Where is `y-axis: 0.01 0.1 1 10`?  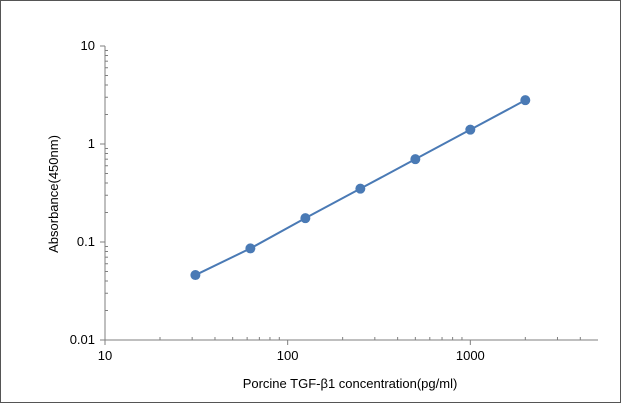
y-axis: 0.01 0.1 1 10 is located at coordinates (89, 192).